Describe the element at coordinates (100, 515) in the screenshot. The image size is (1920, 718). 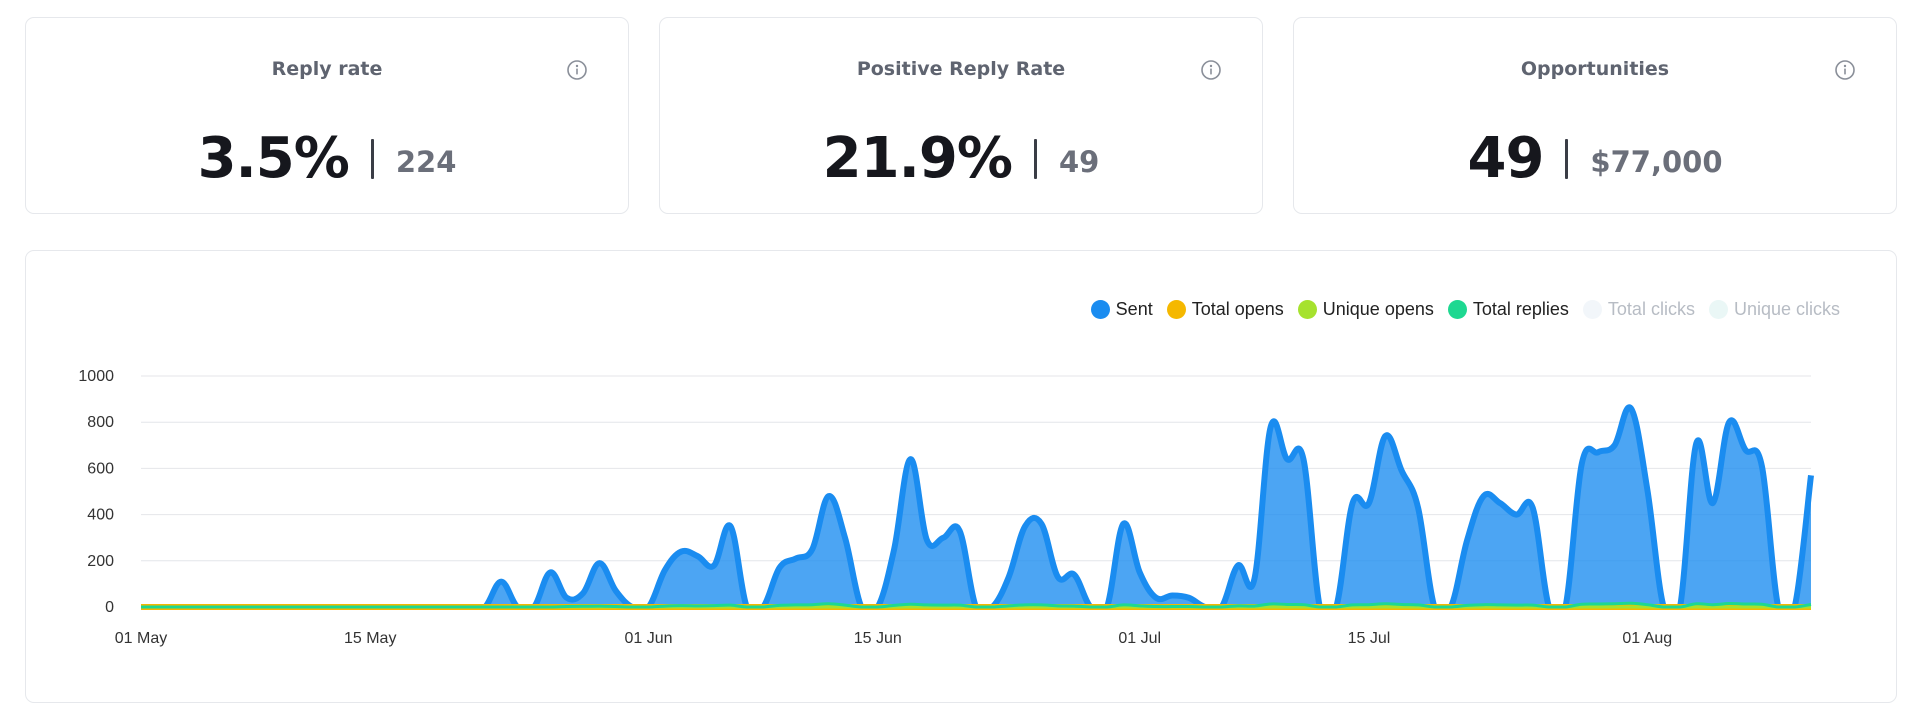
I see `y-tick-label: 400` at that location.